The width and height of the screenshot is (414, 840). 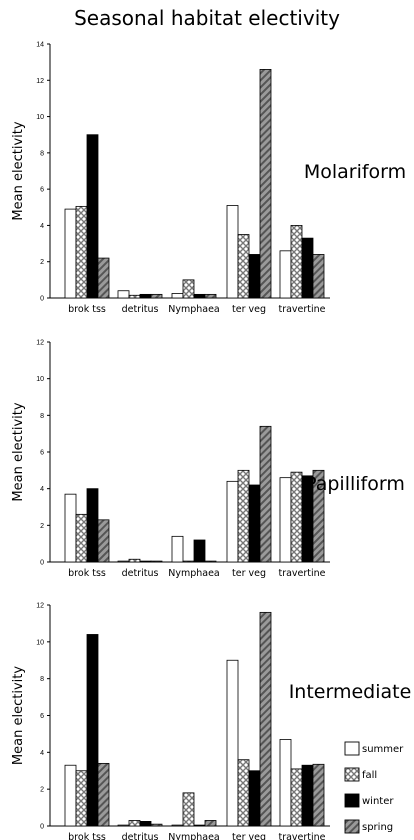 I want to click on panel-label: Intermediate, so click(x=350, y=692).